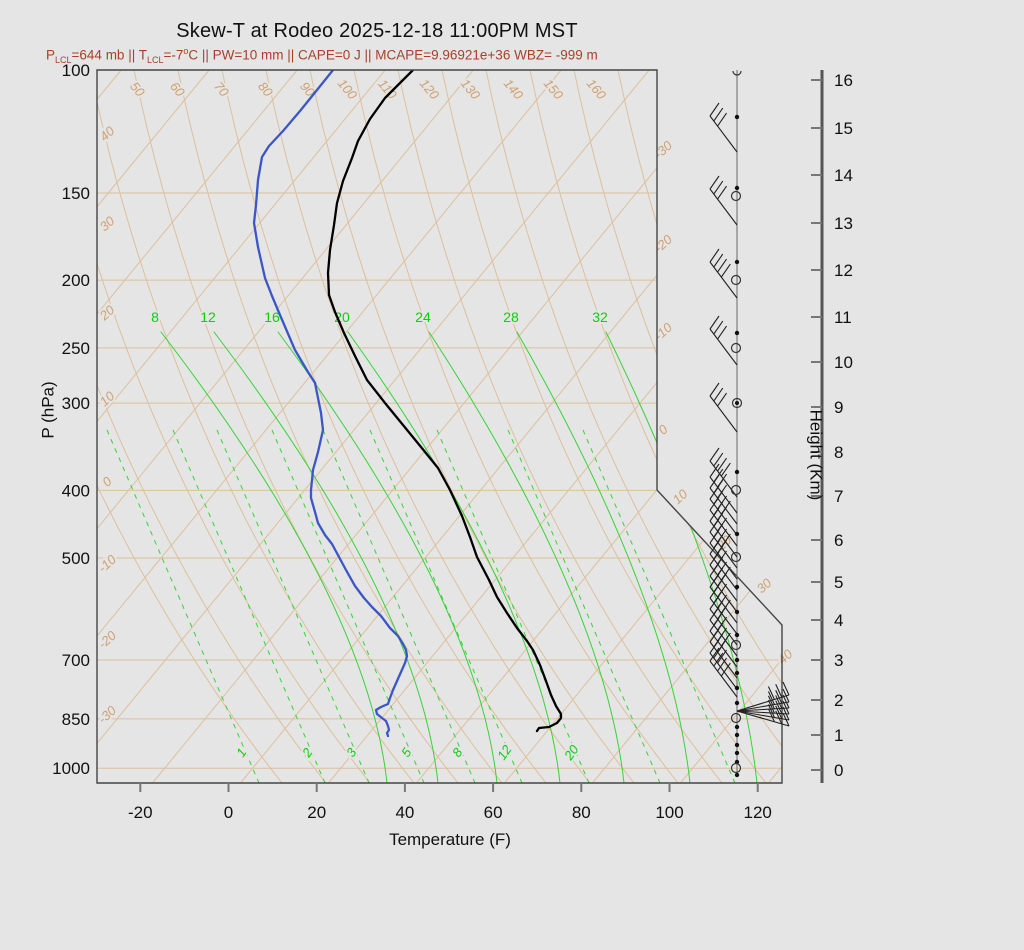 This screenshot has width=1024, height=950. Describe the element at coordinates (430, 89) in the screenshot. I see `dry-adiabat-label-f: 120` at that location.